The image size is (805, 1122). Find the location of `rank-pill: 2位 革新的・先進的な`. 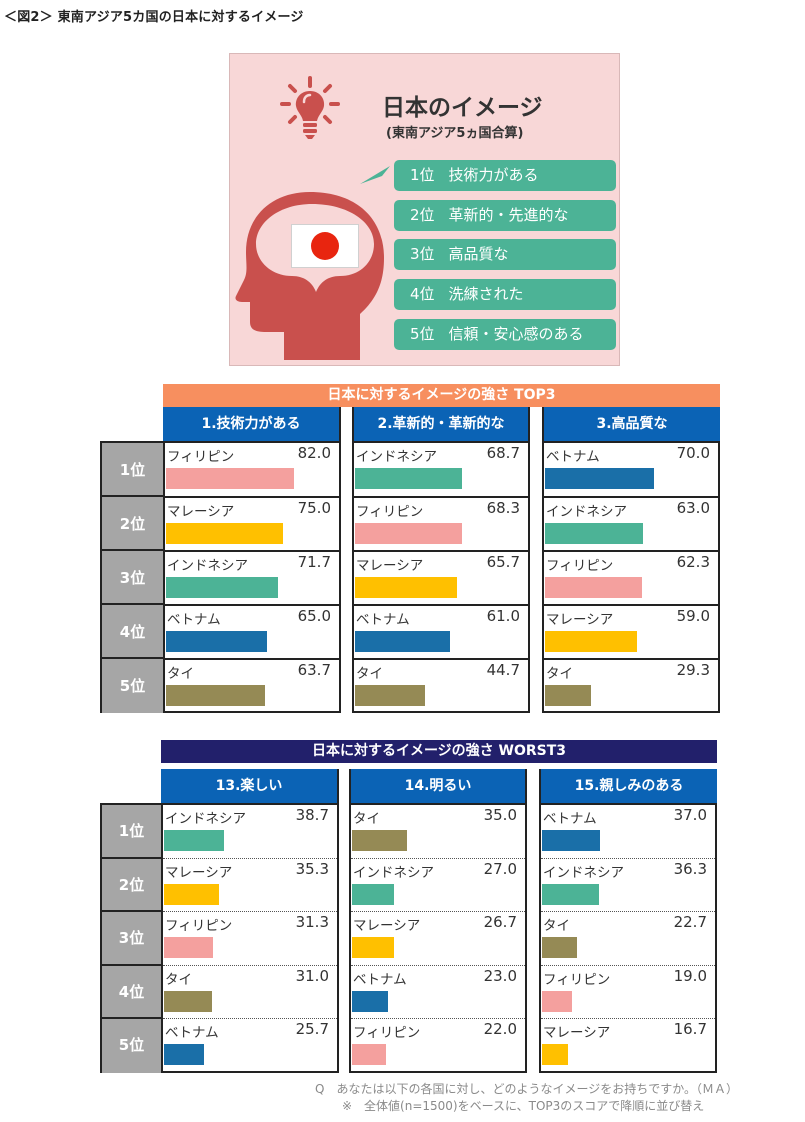

rank-pill: 2位 革新的・先進的な is located at coordinates (505, 215).